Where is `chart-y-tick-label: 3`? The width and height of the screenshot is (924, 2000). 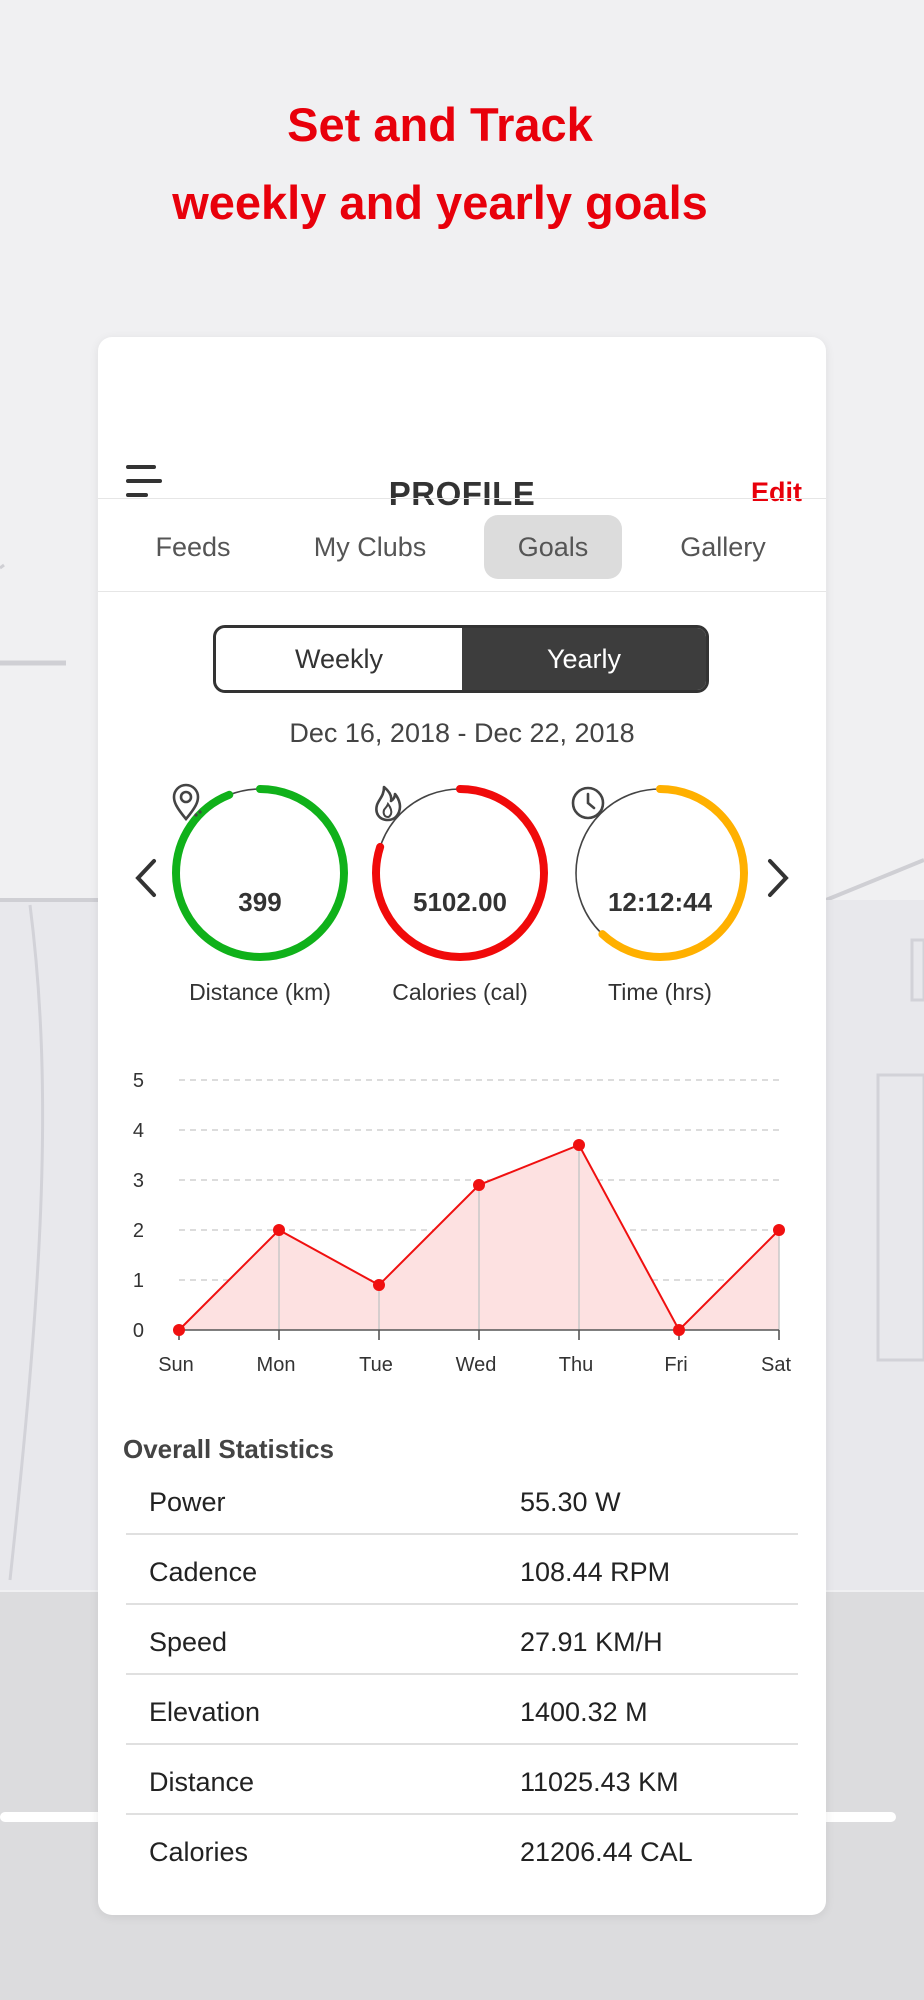 chart-y-tick-label: 3 is located at coordinates (138, 1181).